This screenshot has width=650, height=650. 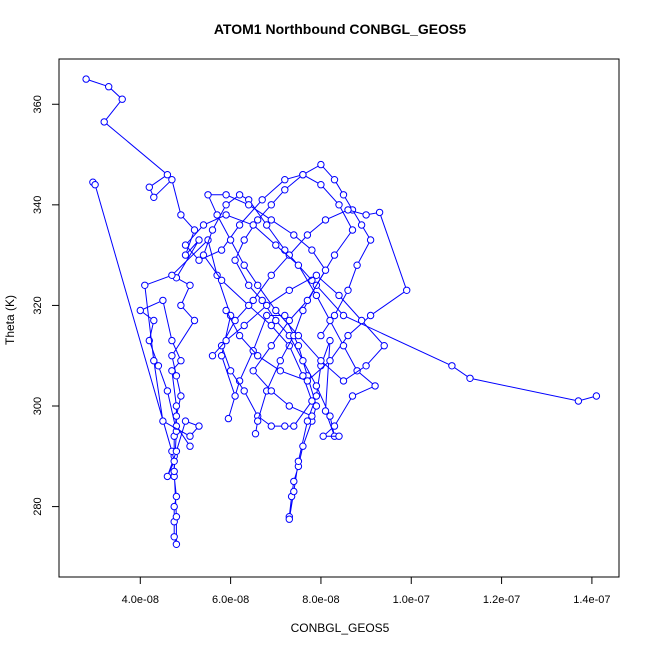 What do you see at coordinates (38, 104) in the screenshot?
I see `y-tick-label: 360` at bounding box center [38, 104].